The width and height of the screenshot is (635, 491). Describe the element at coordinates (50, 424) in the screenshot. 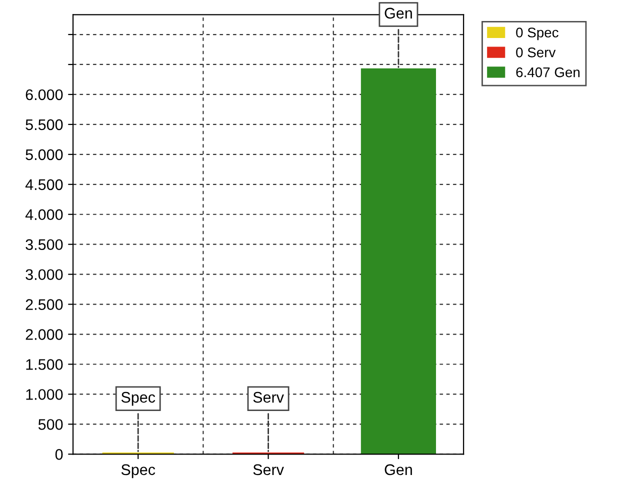

I see `y-tick-label: 500` at that location.